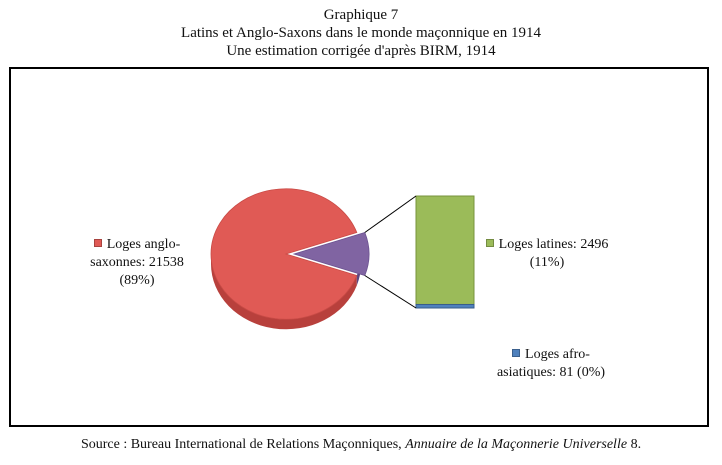 The height and width of the screenshot is (465, 722). What do you see at coordinates (390, 292) in the screenshot?
I see `connector-line-bottom` at bounding box center [390, 292].